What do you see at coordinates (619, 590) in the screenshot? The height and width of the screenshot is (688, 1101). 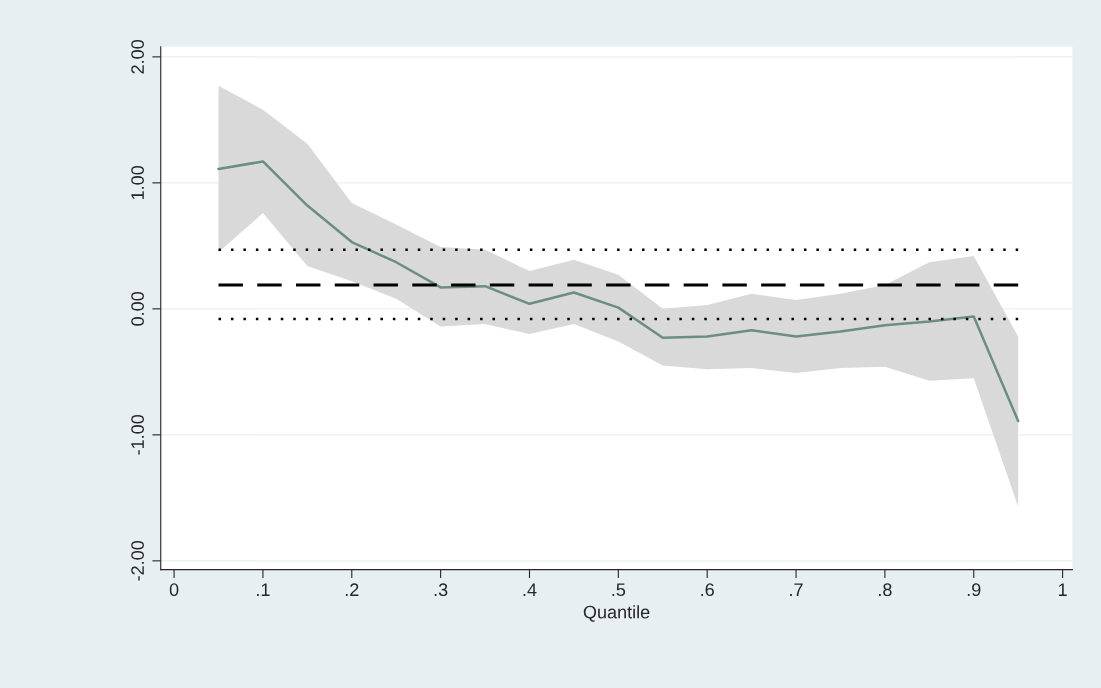 I see `x-tick-label: .5` at bounding box center [619, 590].